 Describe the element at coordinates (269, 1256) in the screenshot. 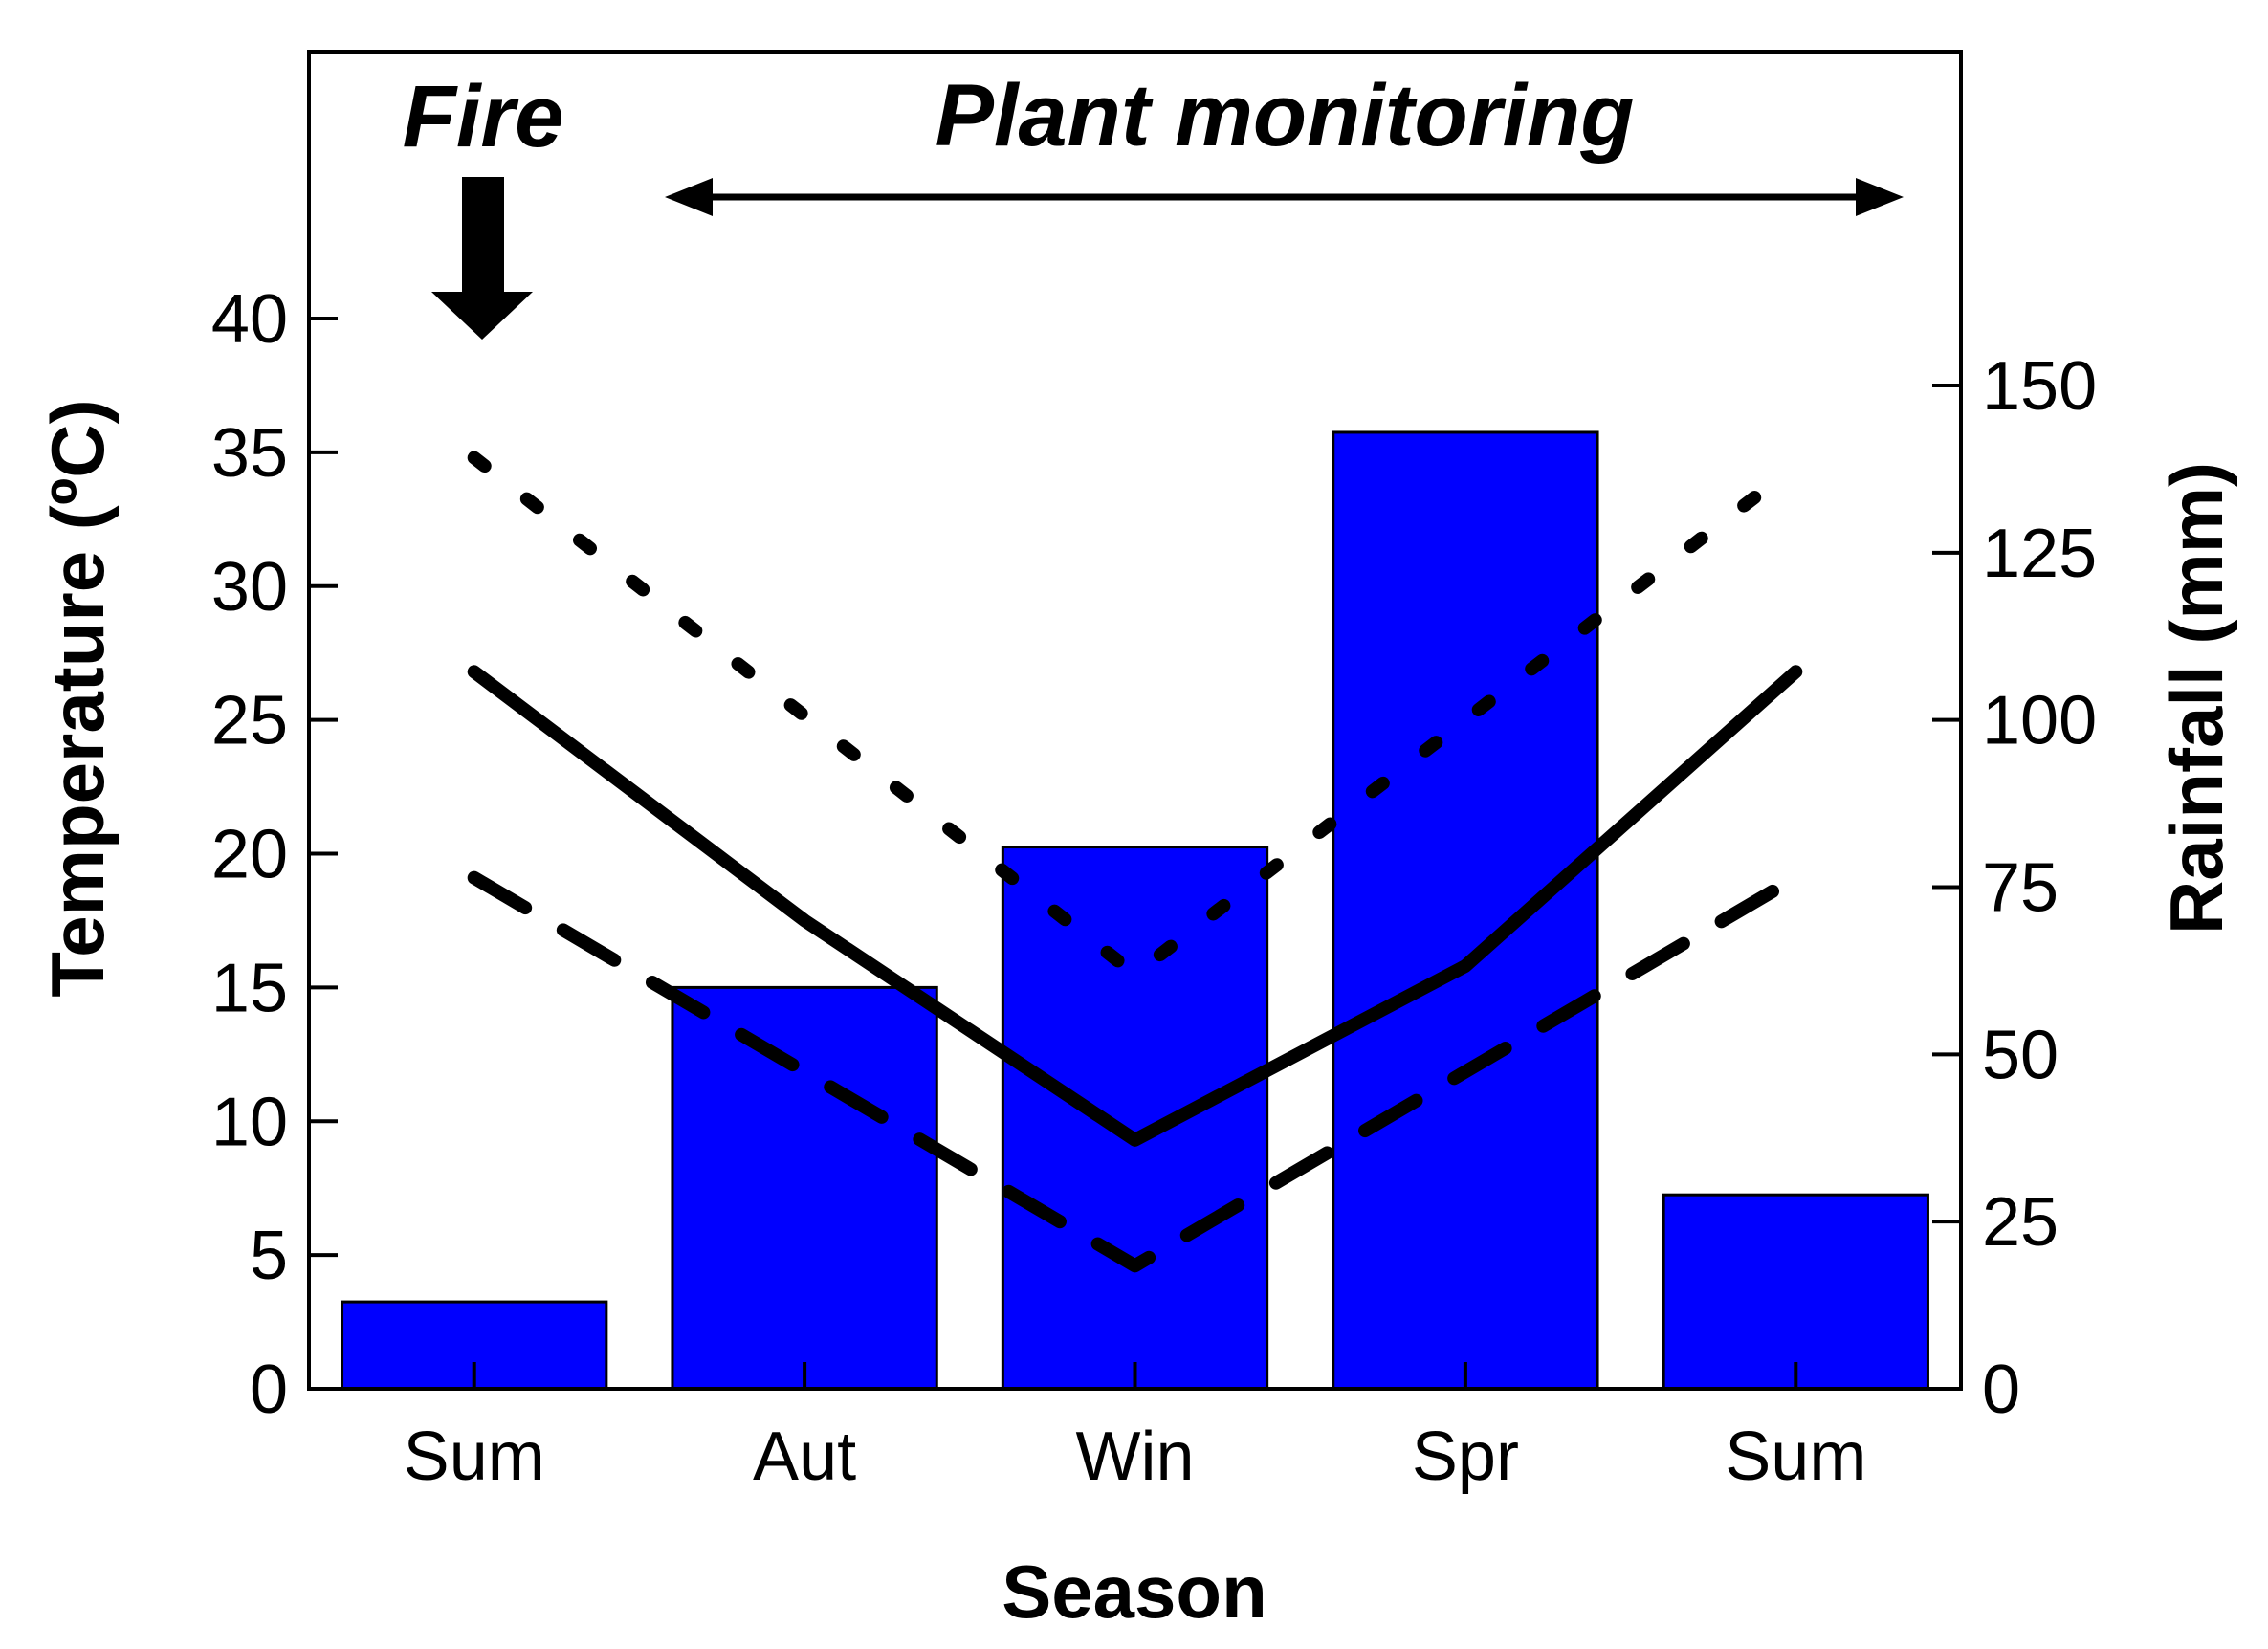

I see `left-tick-label: 5` at that location.